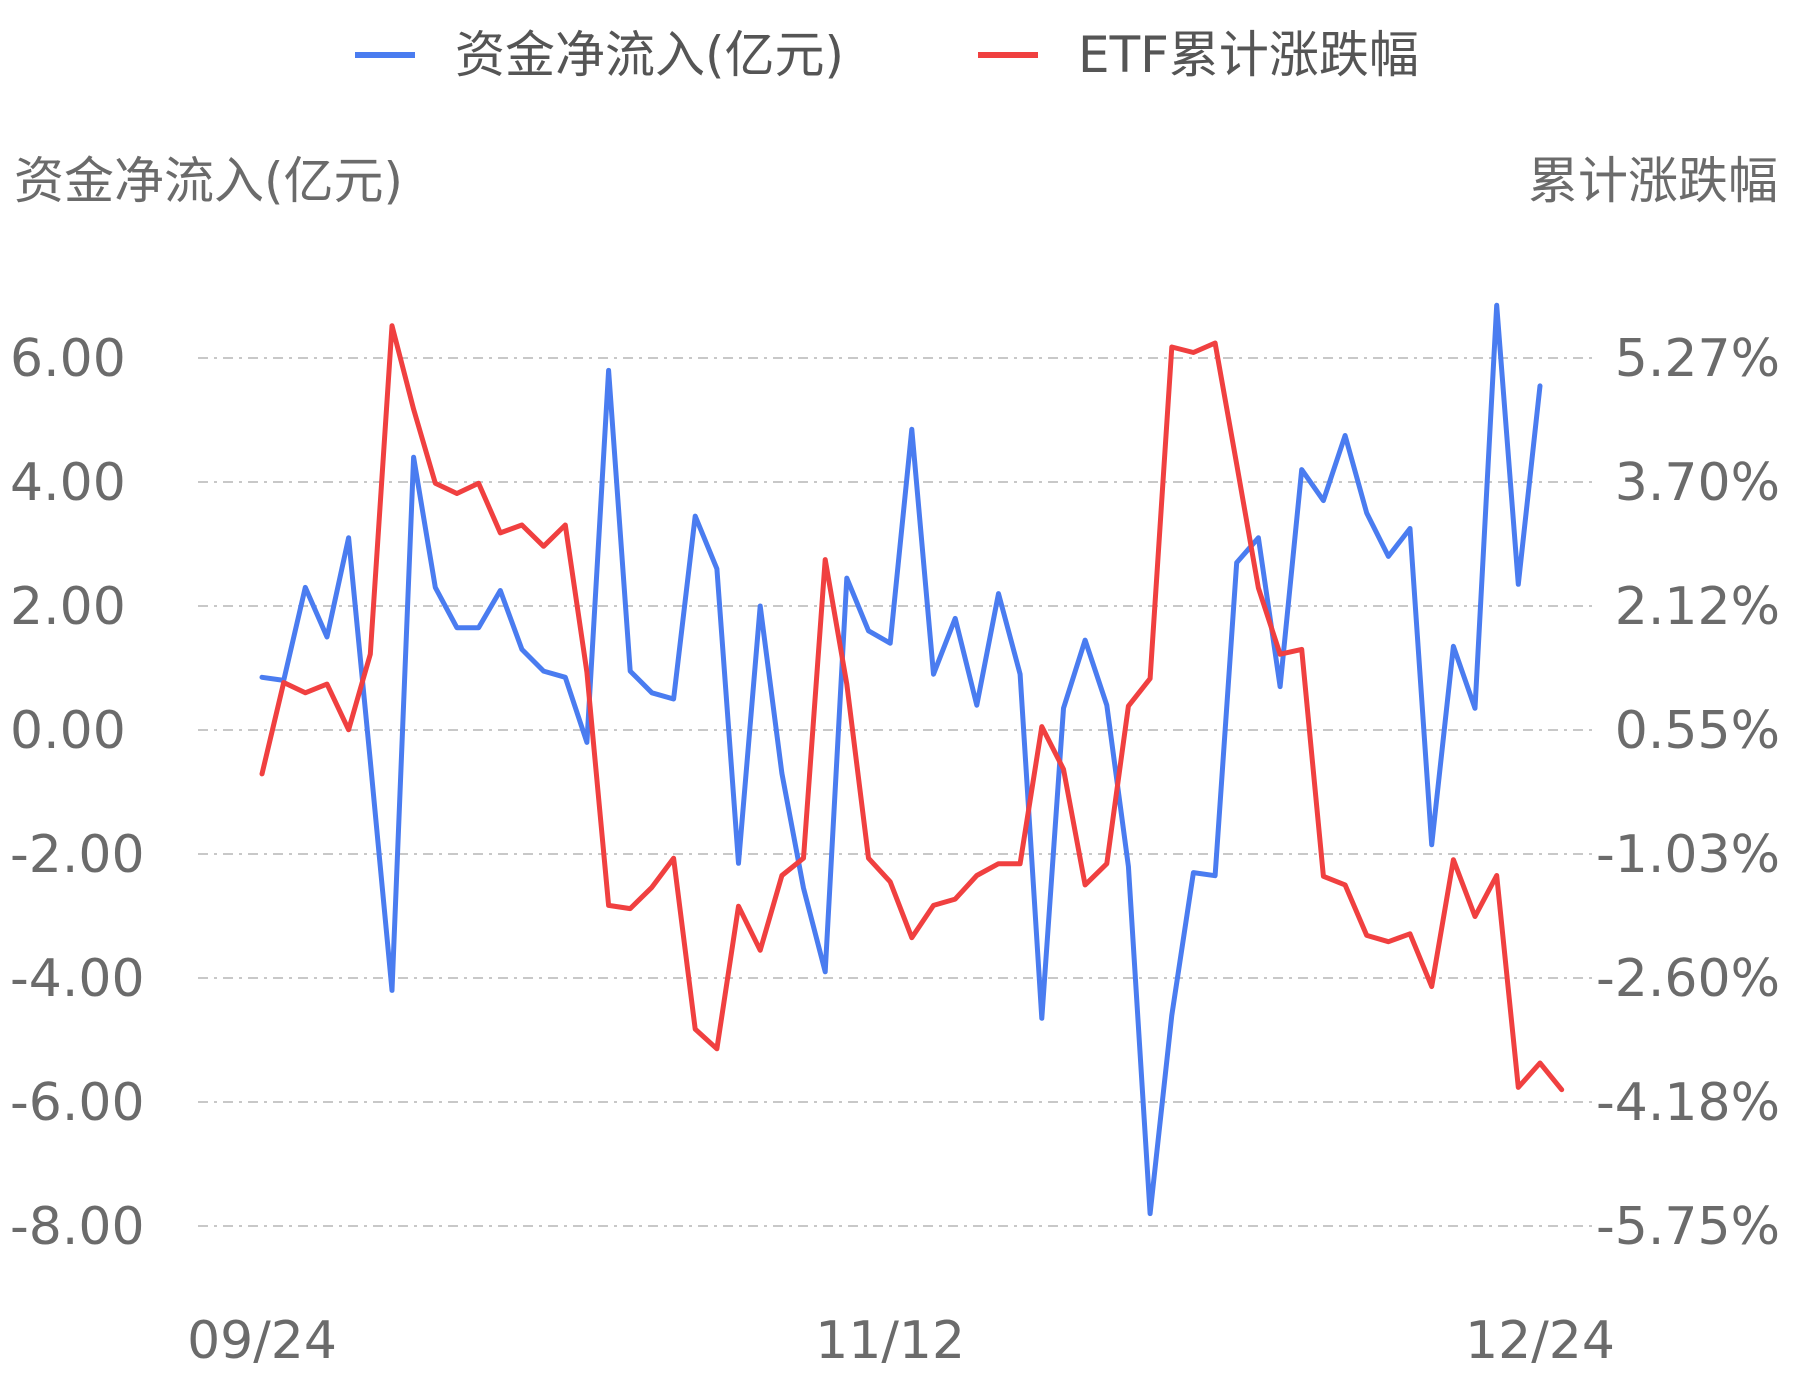 This screenshot has width=1793, height=1380. What do you see at coordinates (1688, 1103) in the screenshot?
I see `right-tick-label: -4.18%` at bounding box center [1688, 1103].